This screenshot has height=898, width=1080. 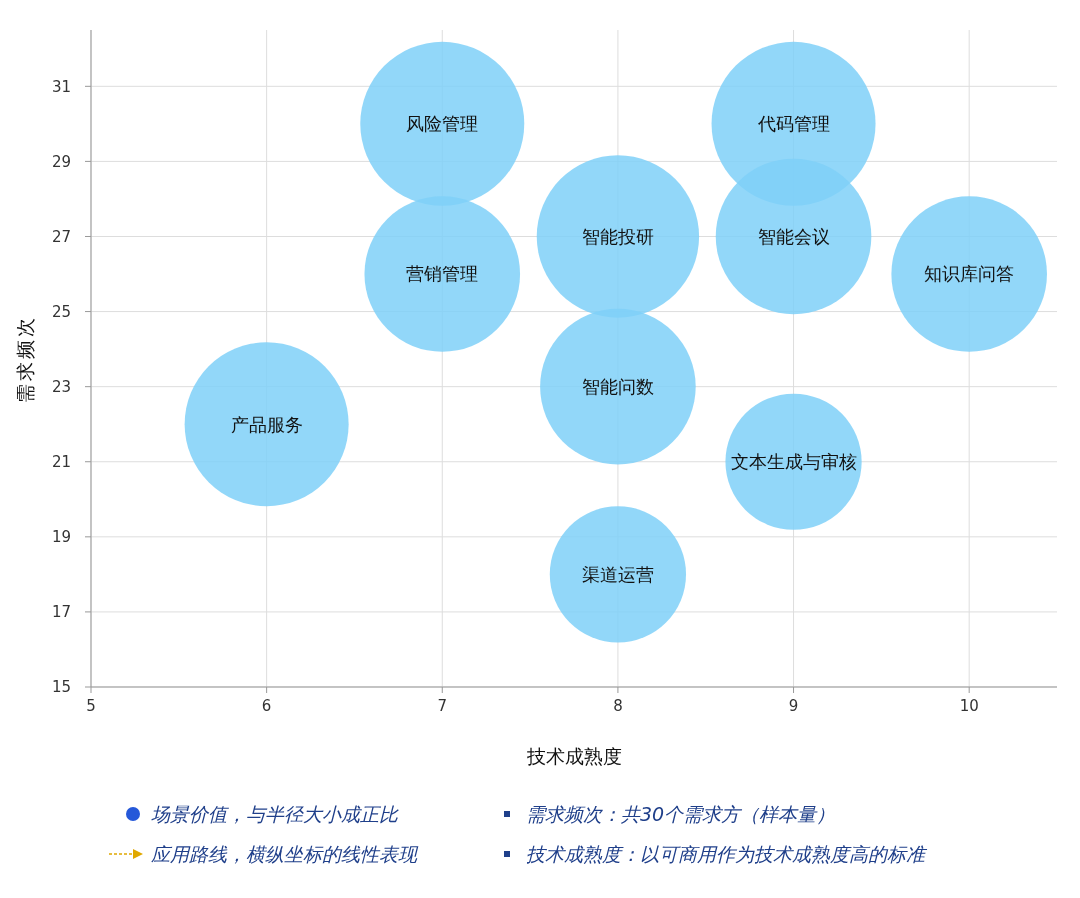 I want to click on y-tick-label: 27, so click(x=61, y=236).